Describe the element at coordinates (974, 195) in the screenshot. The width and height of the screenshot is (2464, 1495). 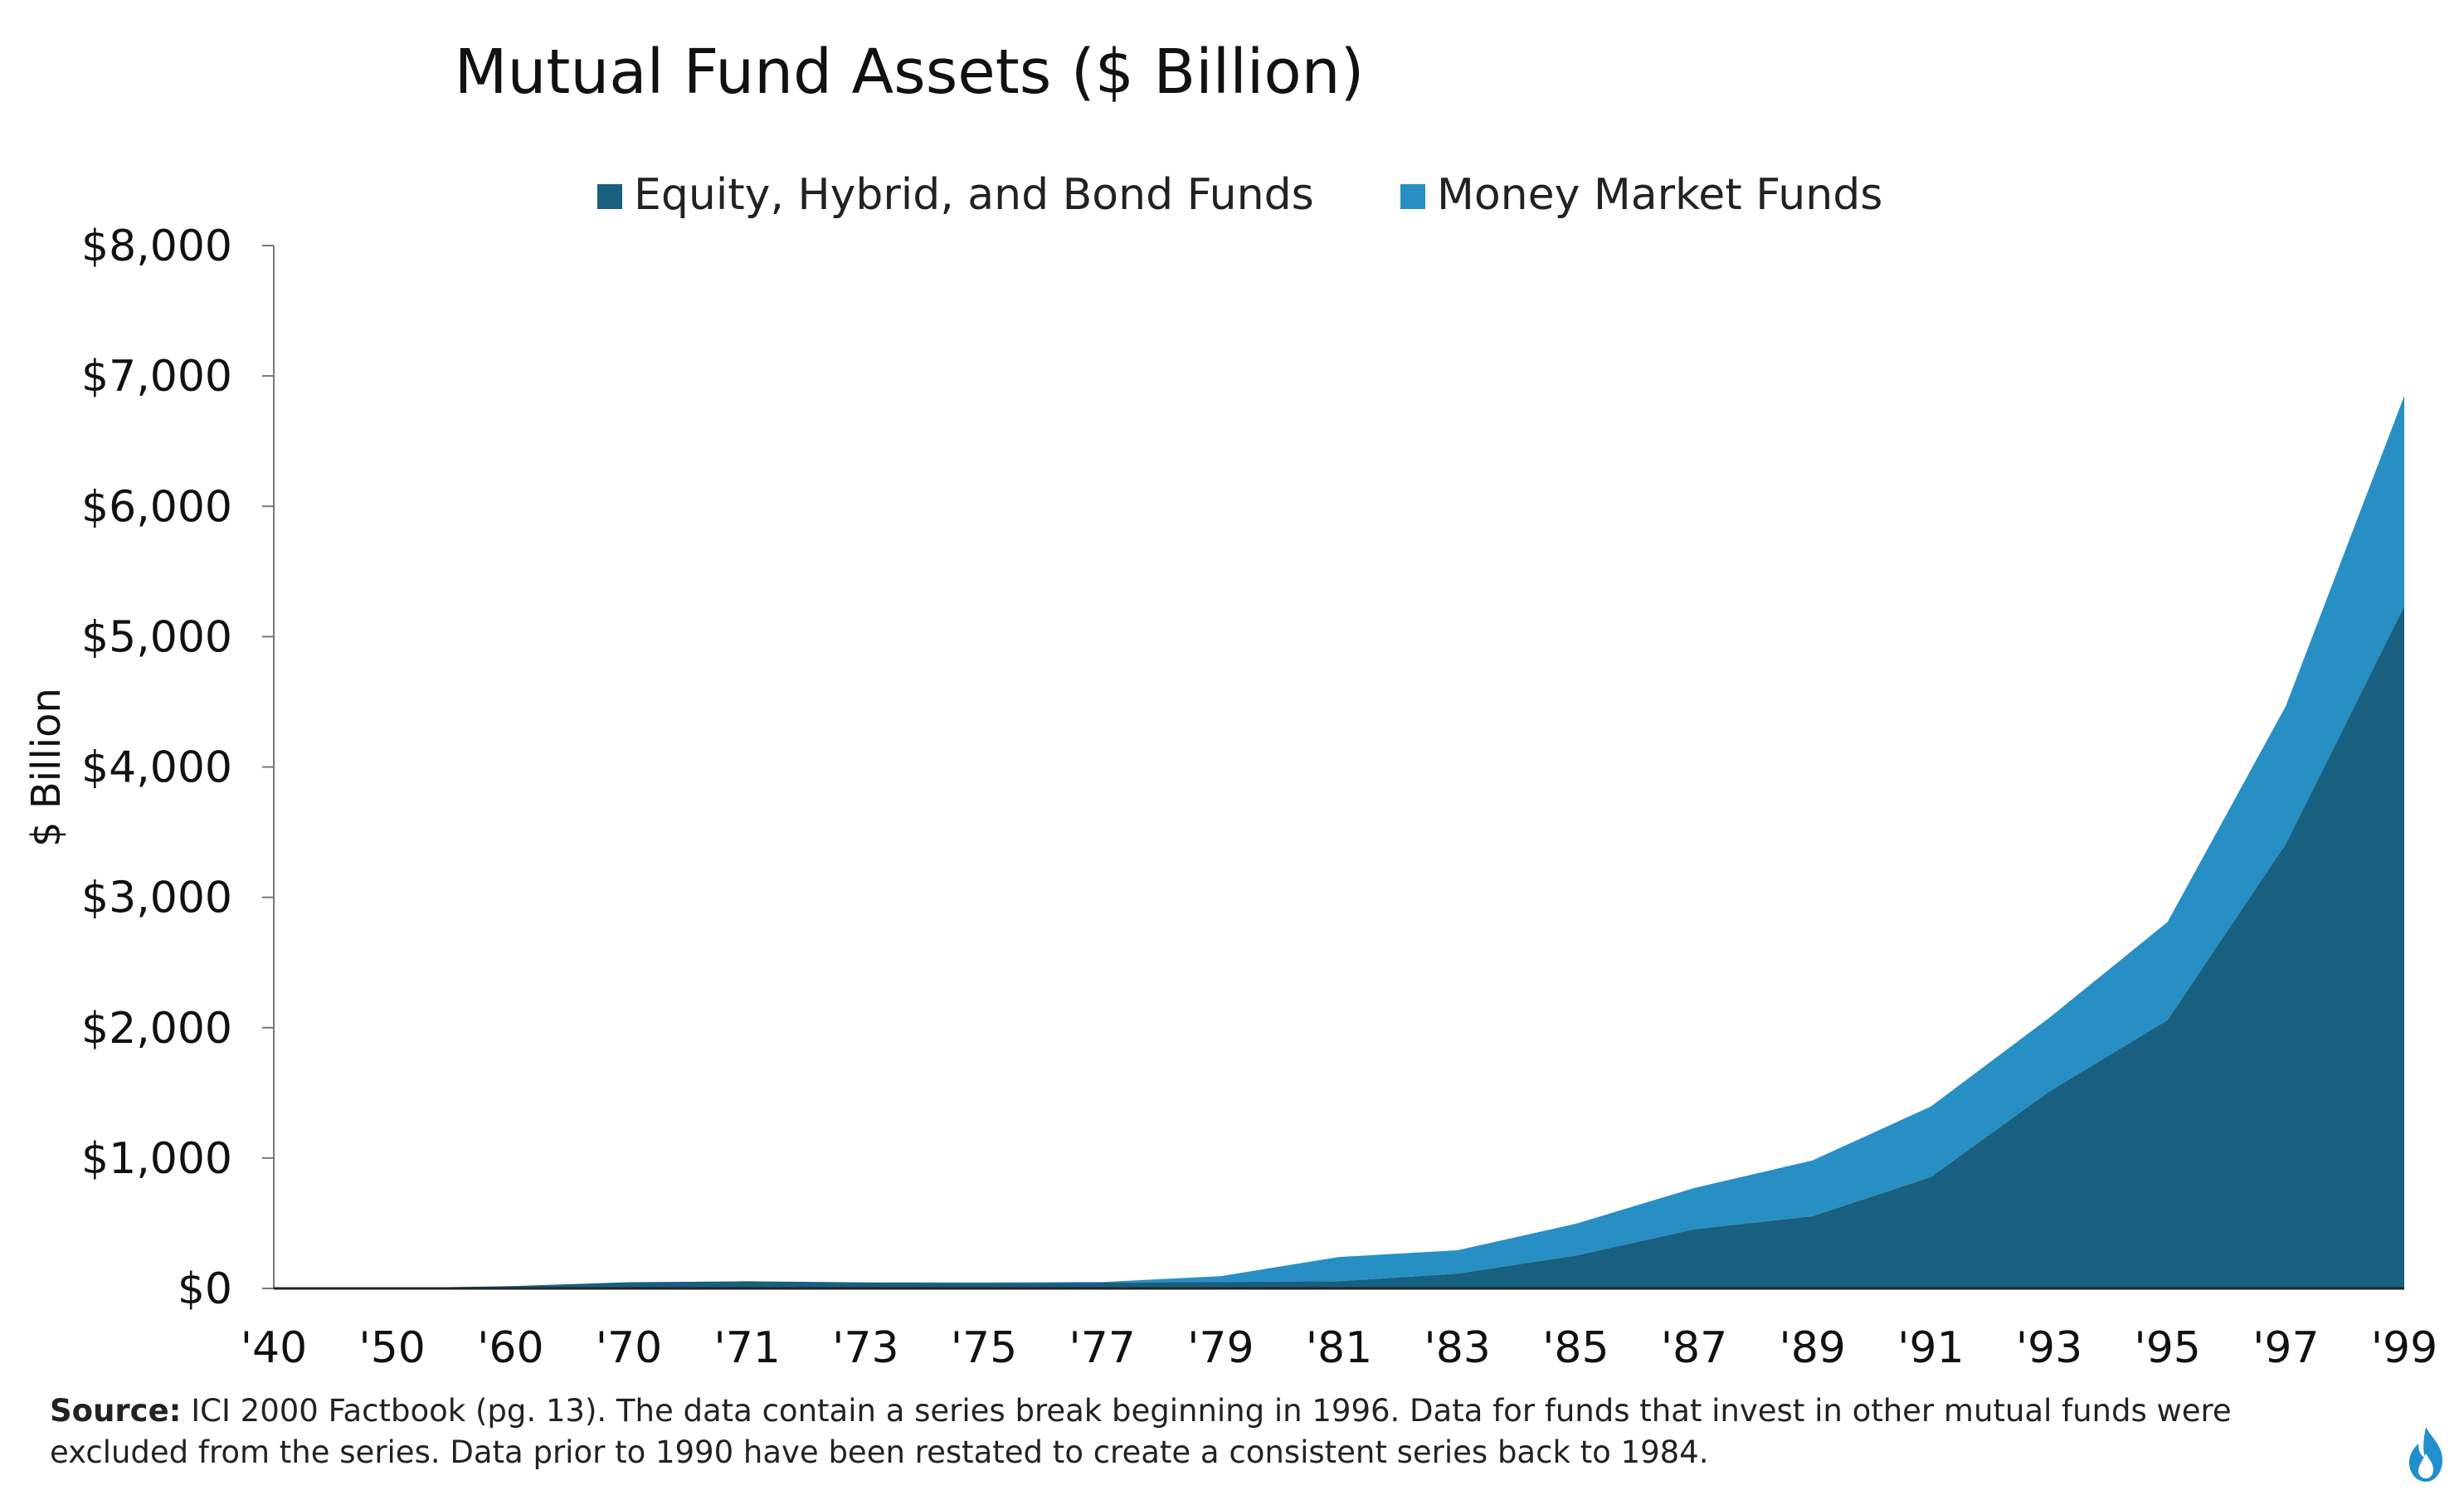
I see `legend-label-equity: Equity, Hybrid, and Bond Funds` at that location.